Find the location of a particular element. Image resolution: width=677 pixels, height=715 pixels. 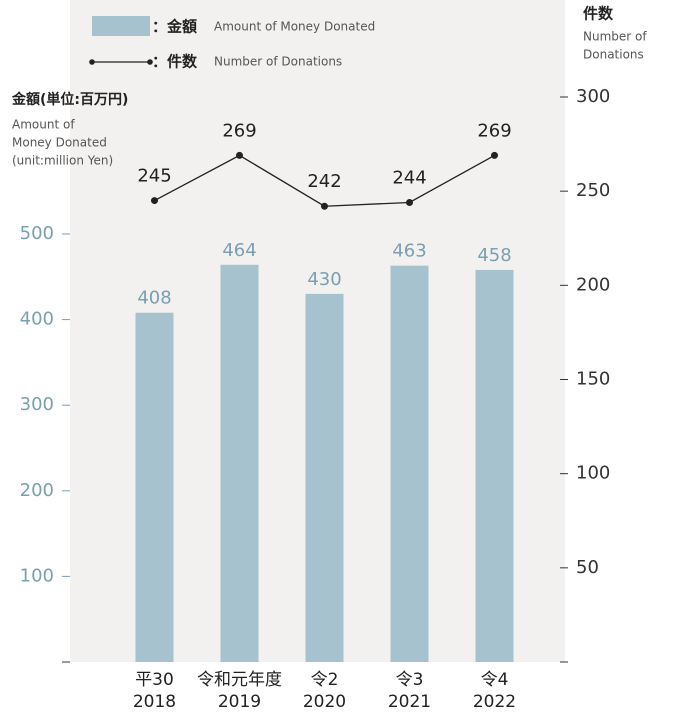

y2-axis-label-en: Number of is located at coordinates (615, 37).